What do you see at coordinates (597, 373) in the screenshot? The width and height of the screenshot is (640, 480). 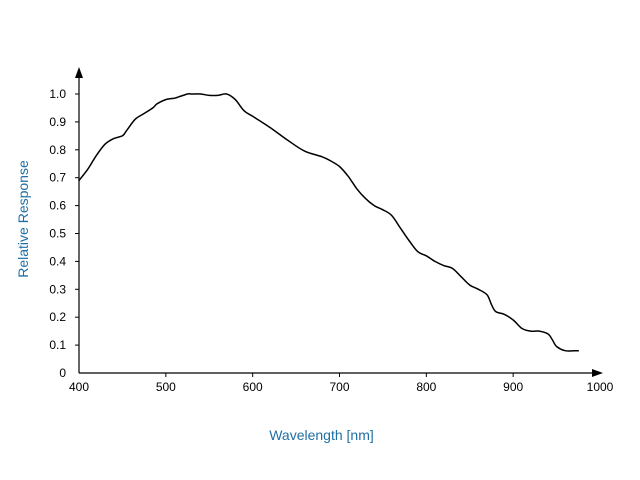 I see `x-axis-arrow` at bounding box center [597, 373].